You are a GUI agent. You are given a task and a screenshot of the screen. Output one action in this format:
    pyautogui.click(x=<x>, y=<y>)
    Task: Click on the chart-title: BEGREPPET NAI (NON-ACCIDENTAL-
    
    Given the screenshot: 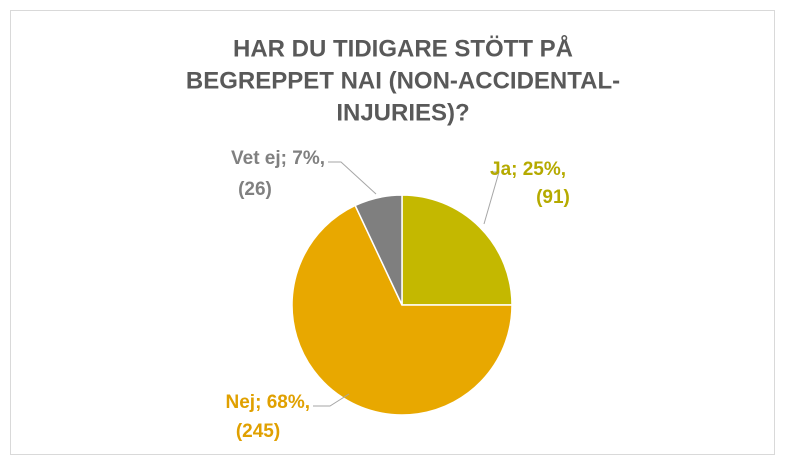 What is the action you would take?
    pyautogui.click(x=403, y=80)
    